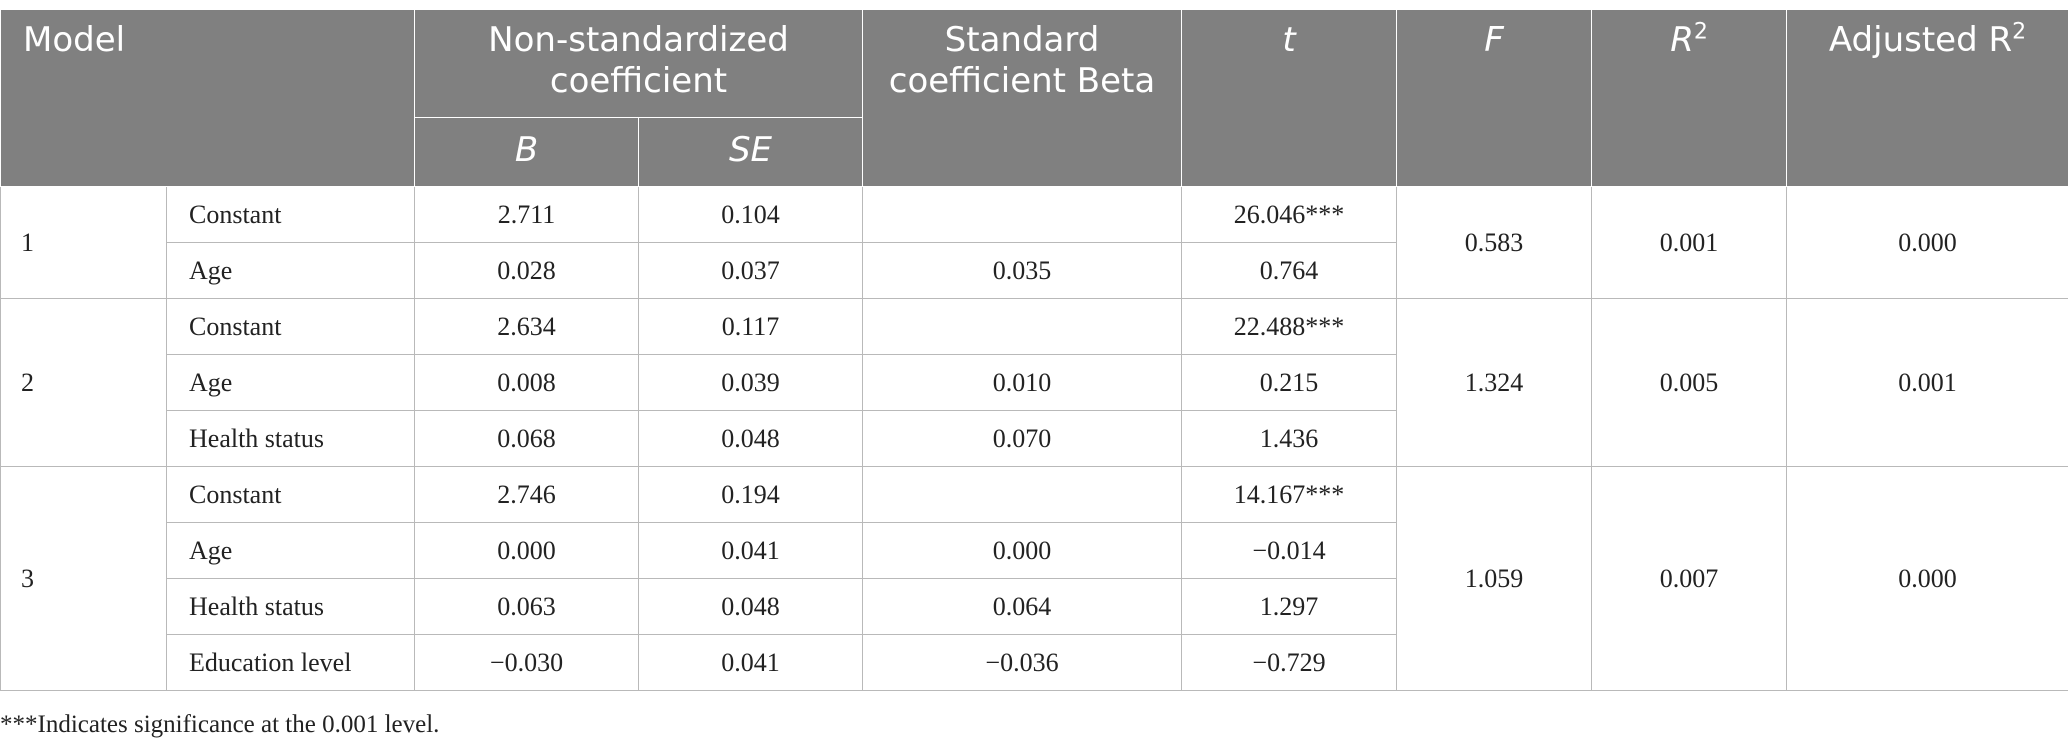 Image resolution: width=2068 pixels, height=755 pixels. I want to click on table-row: Health status 0.063 0.048 0.064 1.297, so click(1034, 606).